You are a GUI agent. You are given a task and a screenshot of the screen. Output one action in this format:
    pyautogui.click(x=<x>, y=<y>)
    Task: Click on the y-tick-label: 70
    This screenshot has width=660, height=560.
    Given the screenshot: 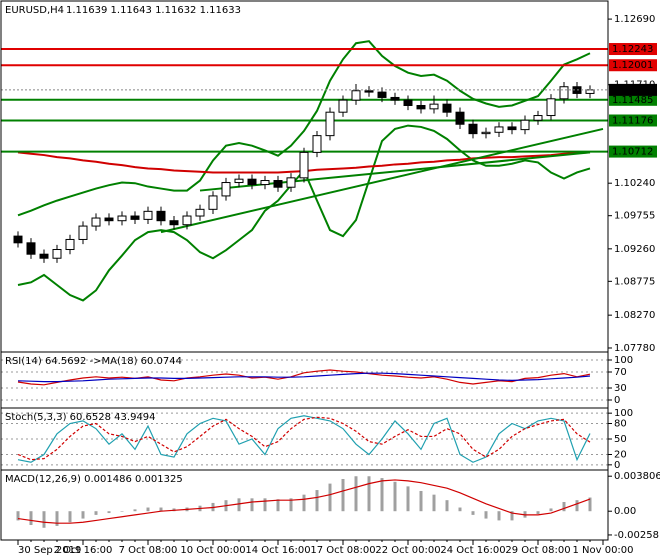 What is the action you would take?
    pyautogui.click(x=620, y=372)
    